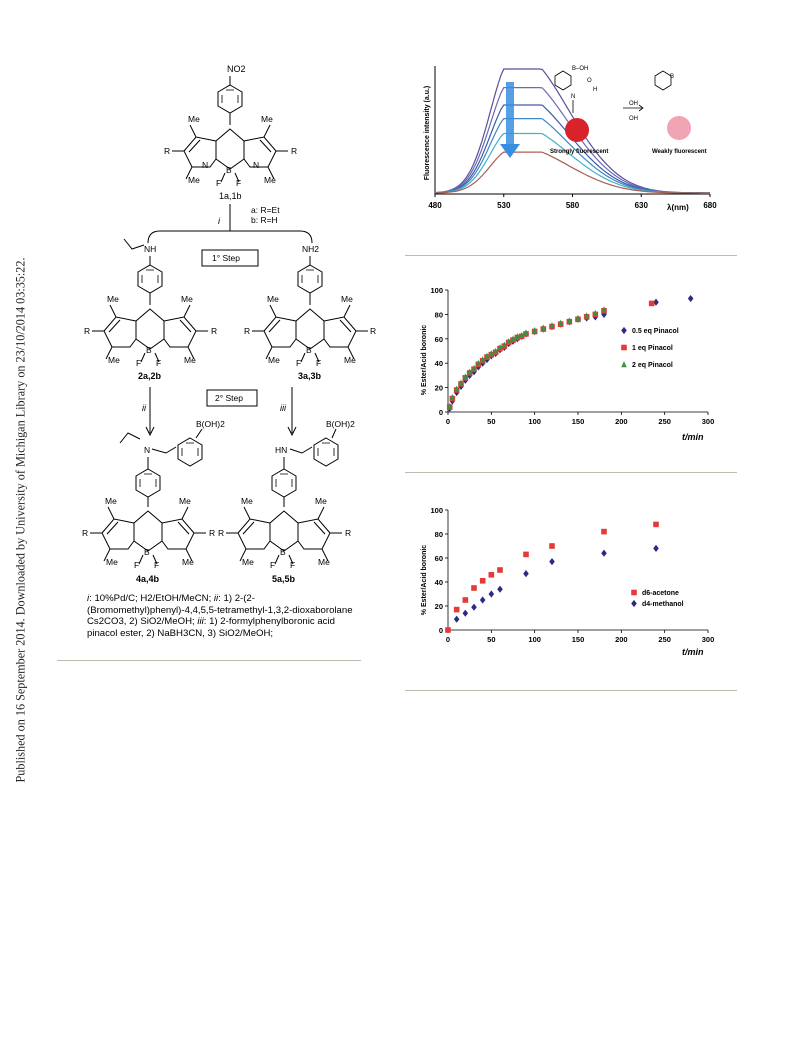  What do you see at coordinates (504, 205) in the screenshot?
I see `fluorescence-x-tick-label: 530` at bounding box center [504, 205].